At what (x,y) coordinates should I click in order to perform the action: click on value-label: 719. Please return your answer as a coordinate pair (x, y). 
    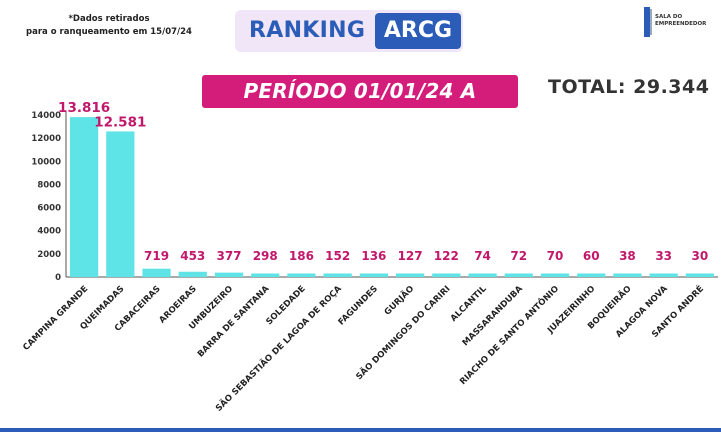
    Looking at the image, I should click on (156, 256).